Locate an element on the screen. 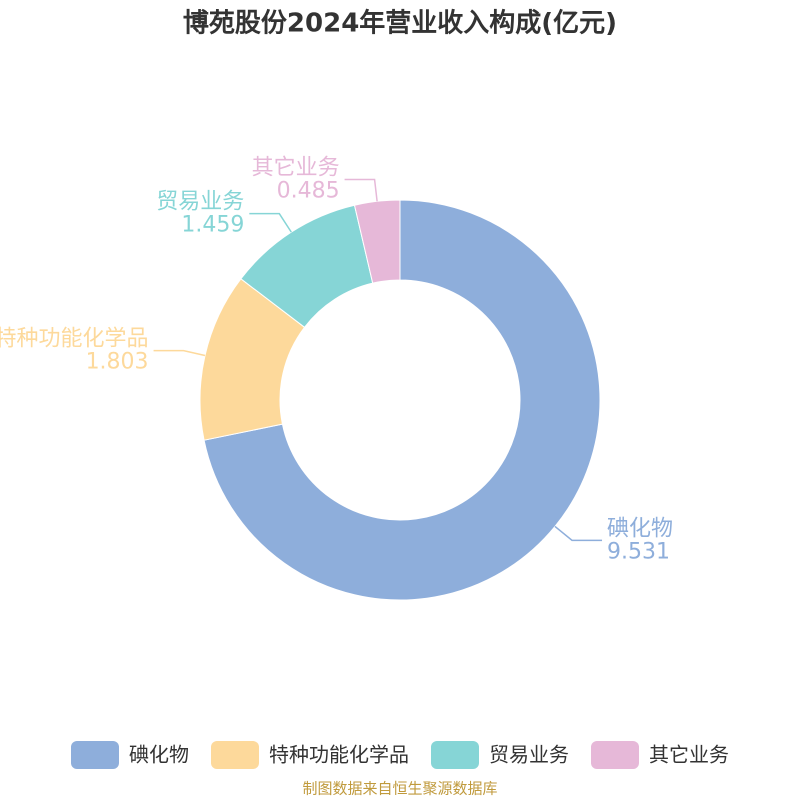  legend-label: 特种功能化学品 is located at coordinates (339, 755).